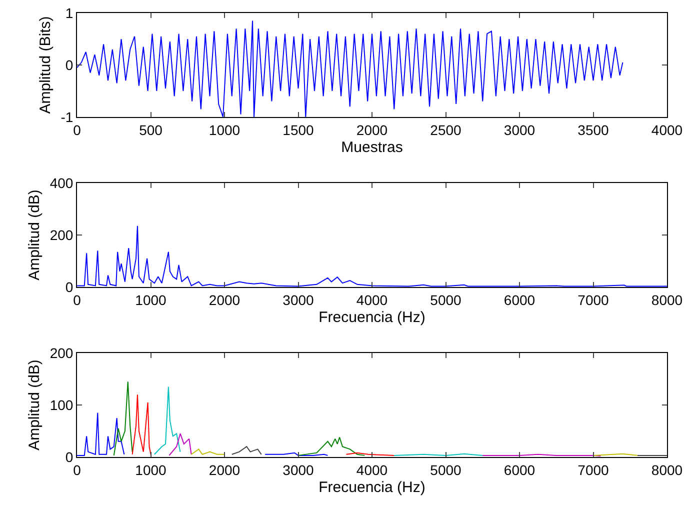  Describe the element at coordinates (594, 130) in the screenshot. I see `x-tick-label: 3500` at that location.